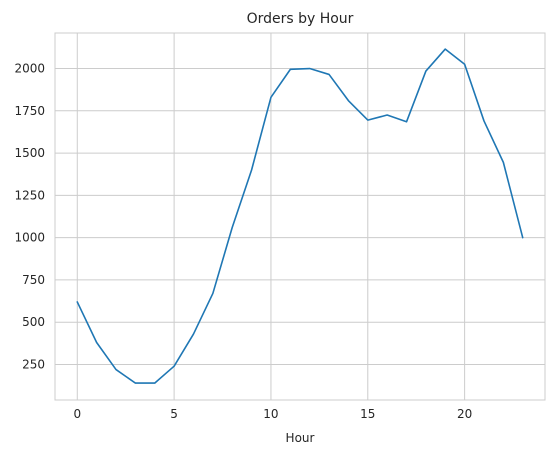 The width and height of the screenshot is (560, 455). Describe the element at coordinates (29, 153) in the screenshot. I see `y-tick-label: 1500` at that location.